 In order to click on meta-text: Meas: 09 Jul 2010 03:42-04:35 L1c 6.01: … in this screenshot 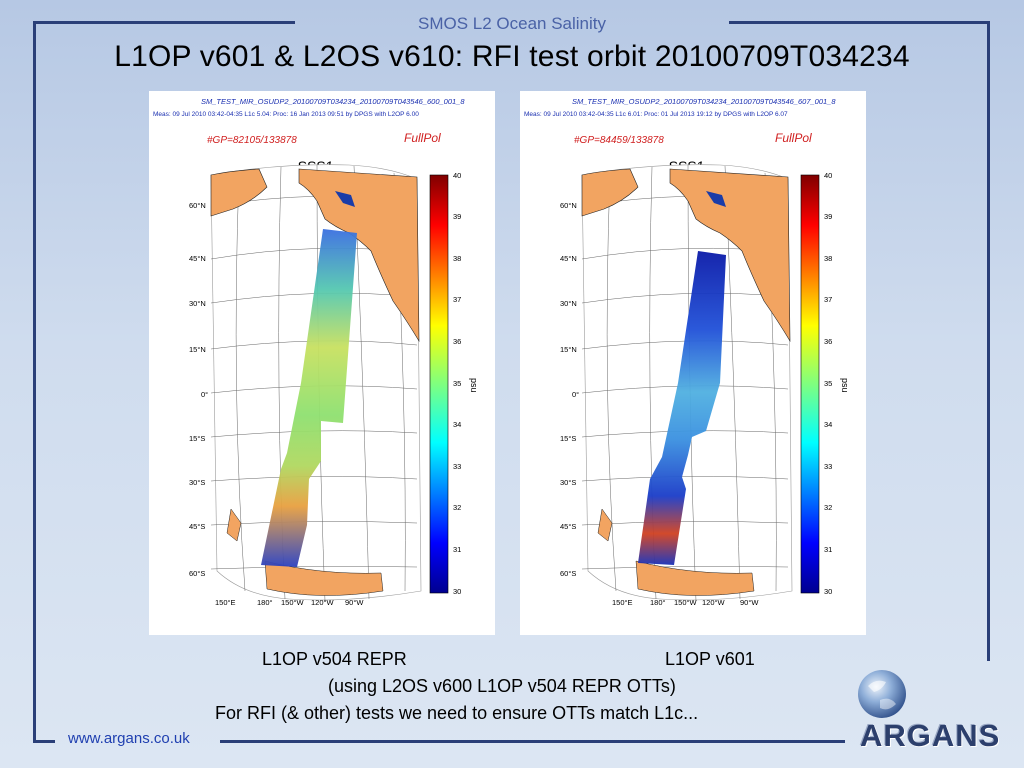, I will do `click(656, 114)`.